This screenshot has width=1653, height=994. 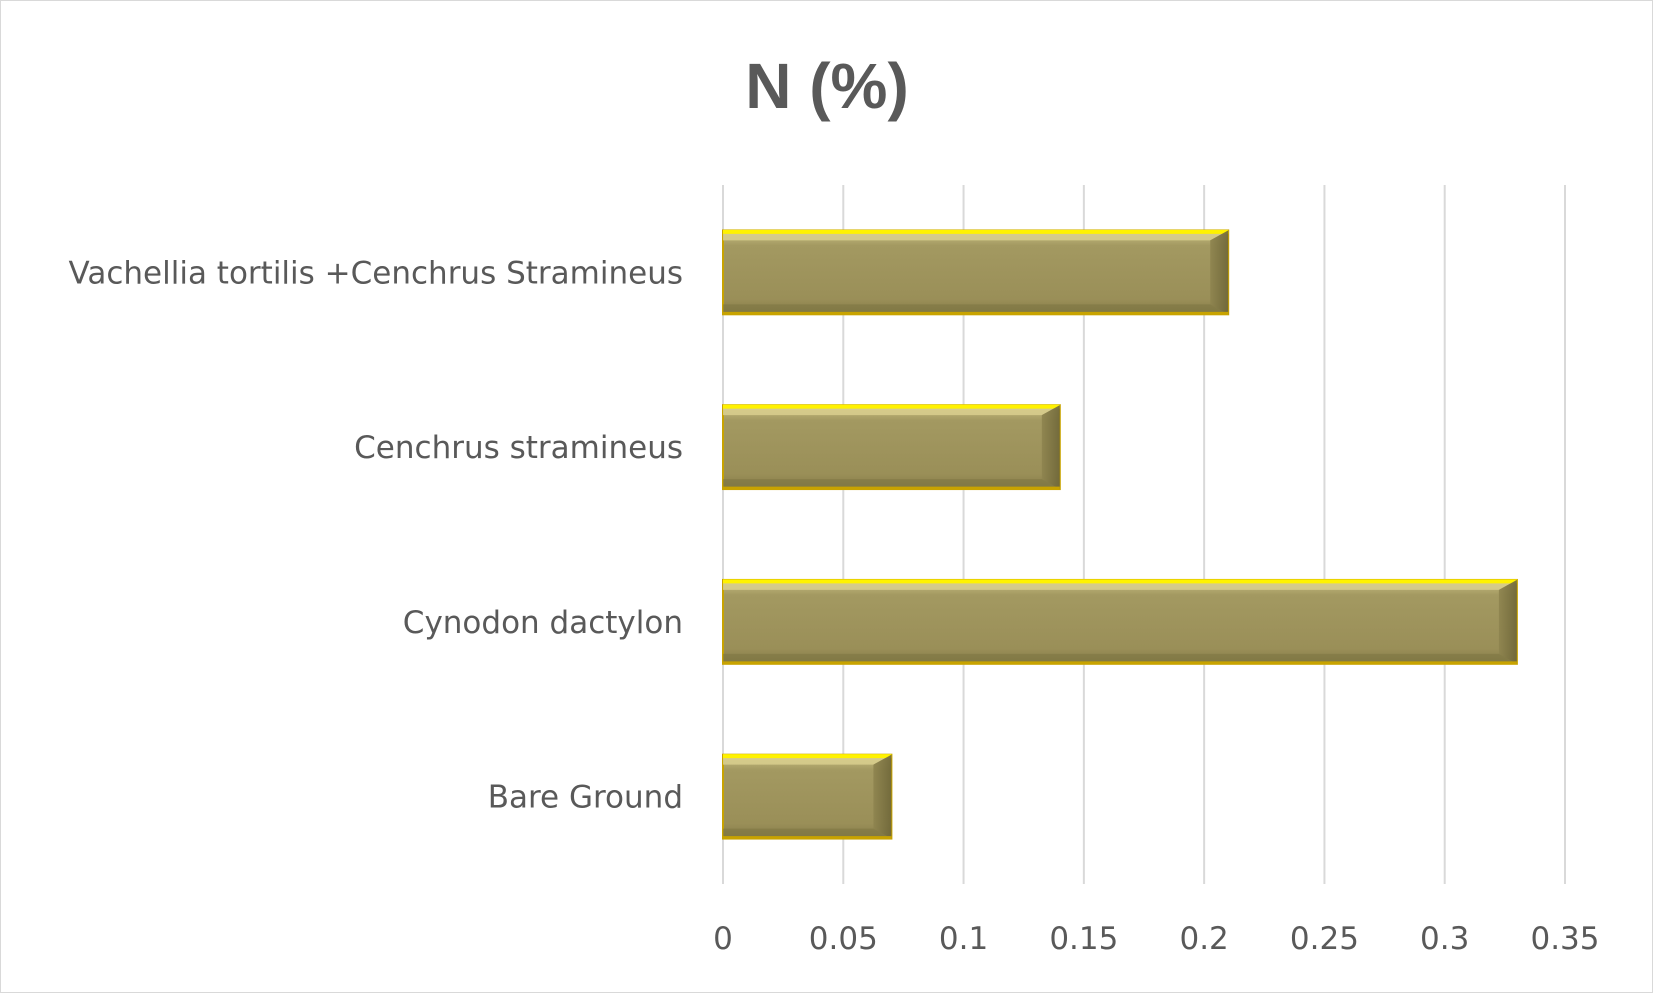 I want to click on x-axis-tick-labels: 0 0.05 0.1 0.15 0.2 0.25 0.3 0.35, so click(x=1156, y=939).